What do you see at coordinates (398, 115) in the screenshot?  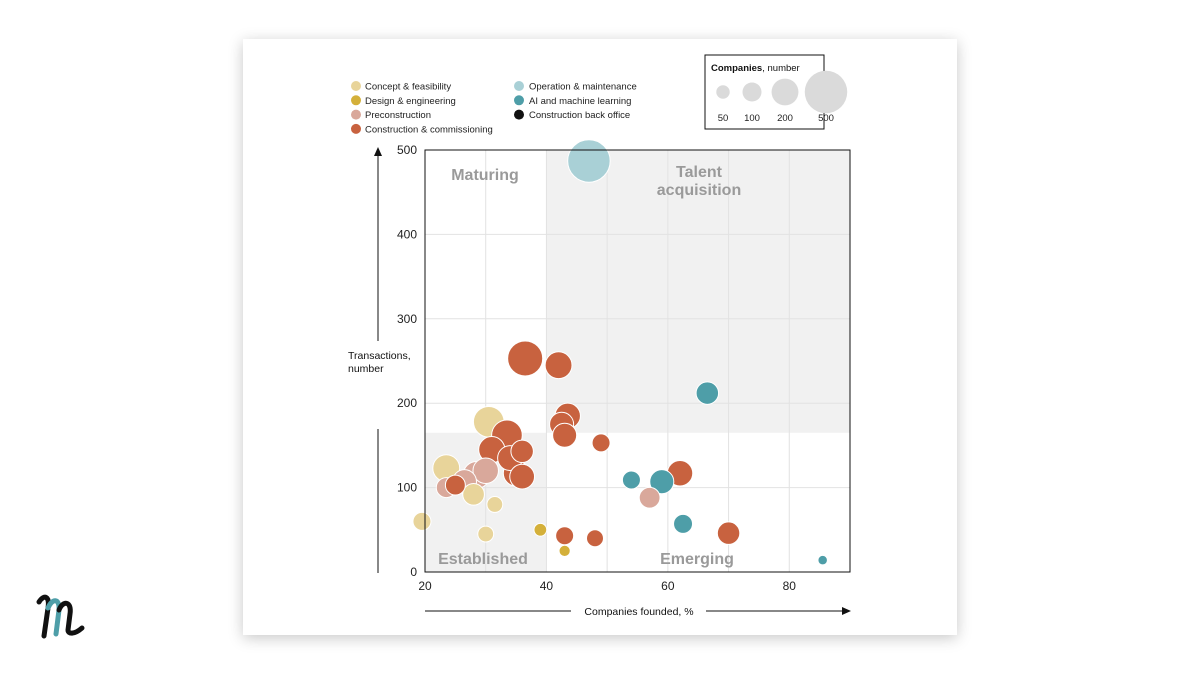 I see `legend-label-precon: Preconstruction` at bounding box center [398, 115].